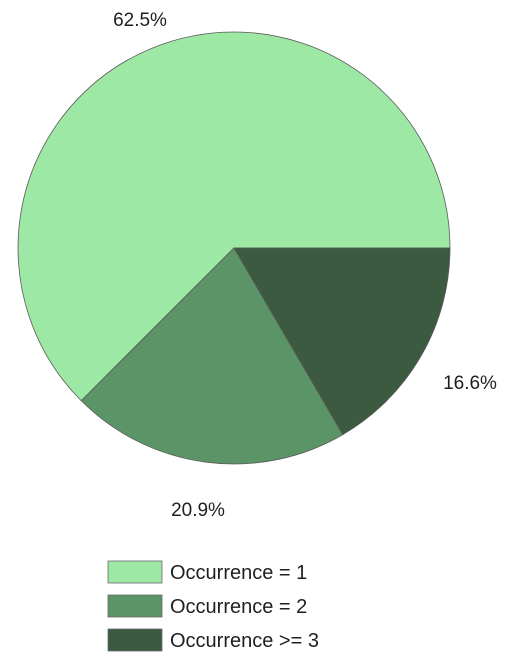  I want to click on legend-item-3: Occurrence >= 3, so click(213, 640).